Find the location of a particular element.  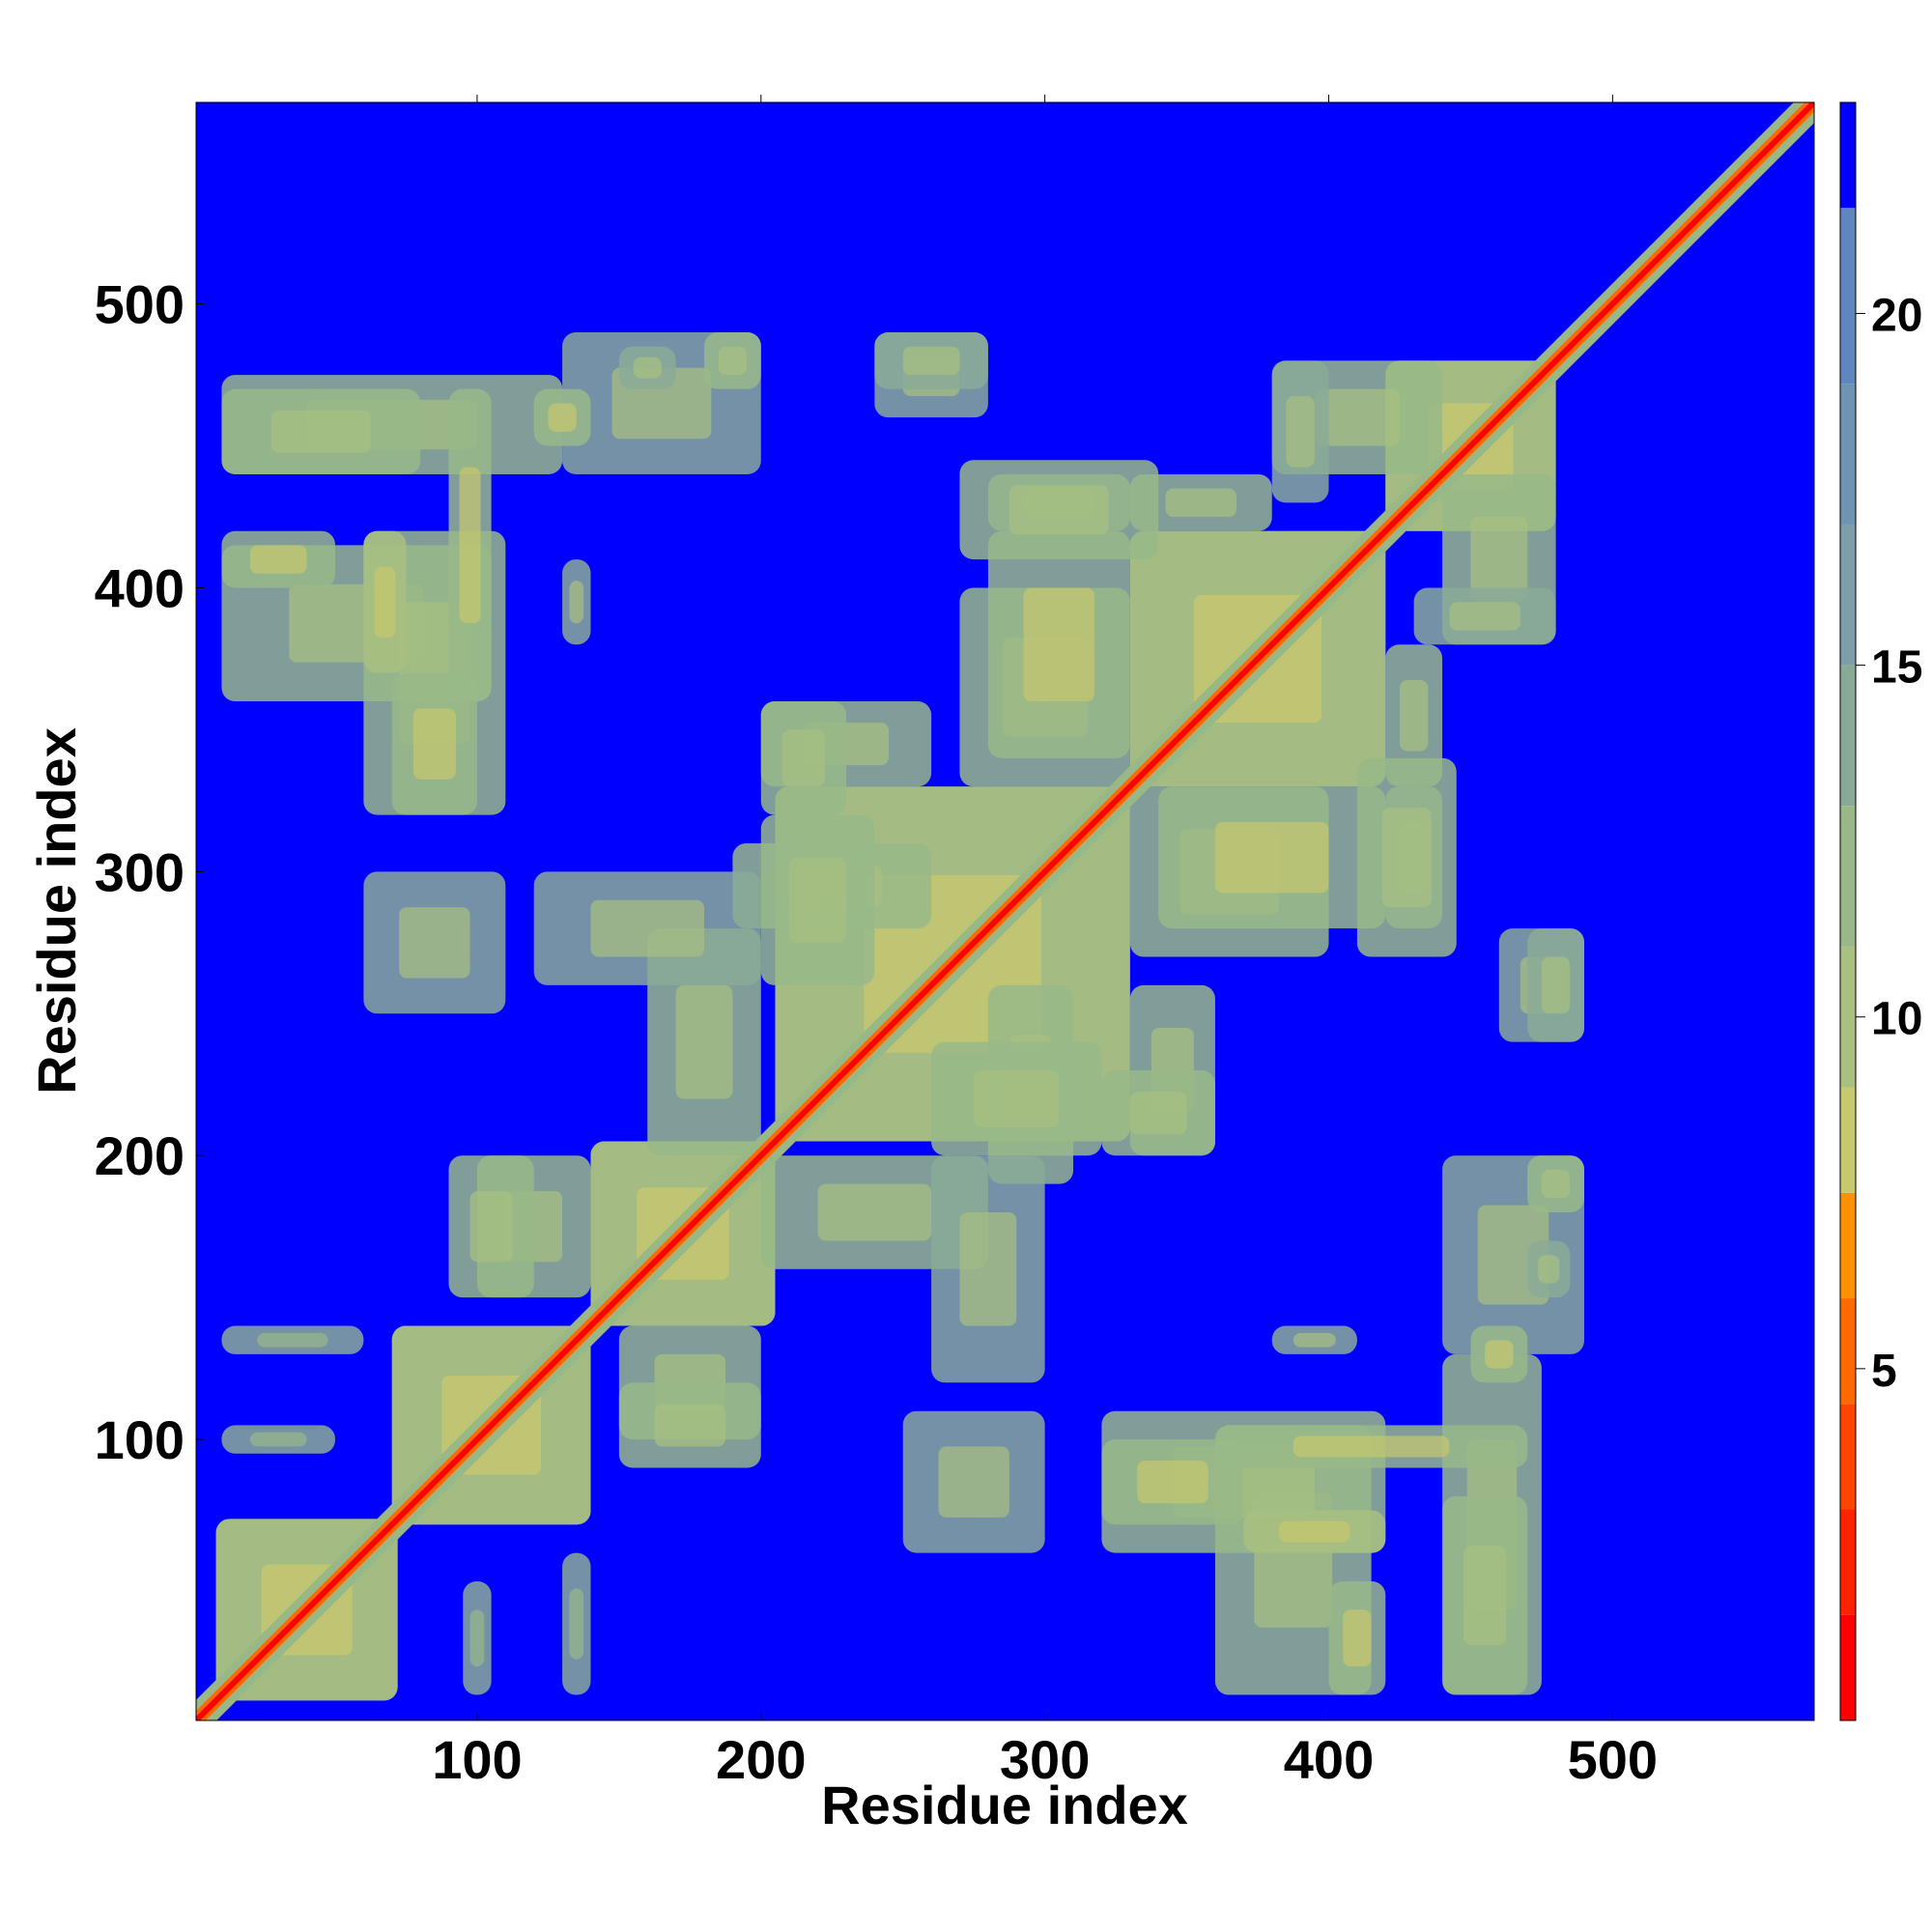

contact-core-13-a is located at coordinates (1357, 417).